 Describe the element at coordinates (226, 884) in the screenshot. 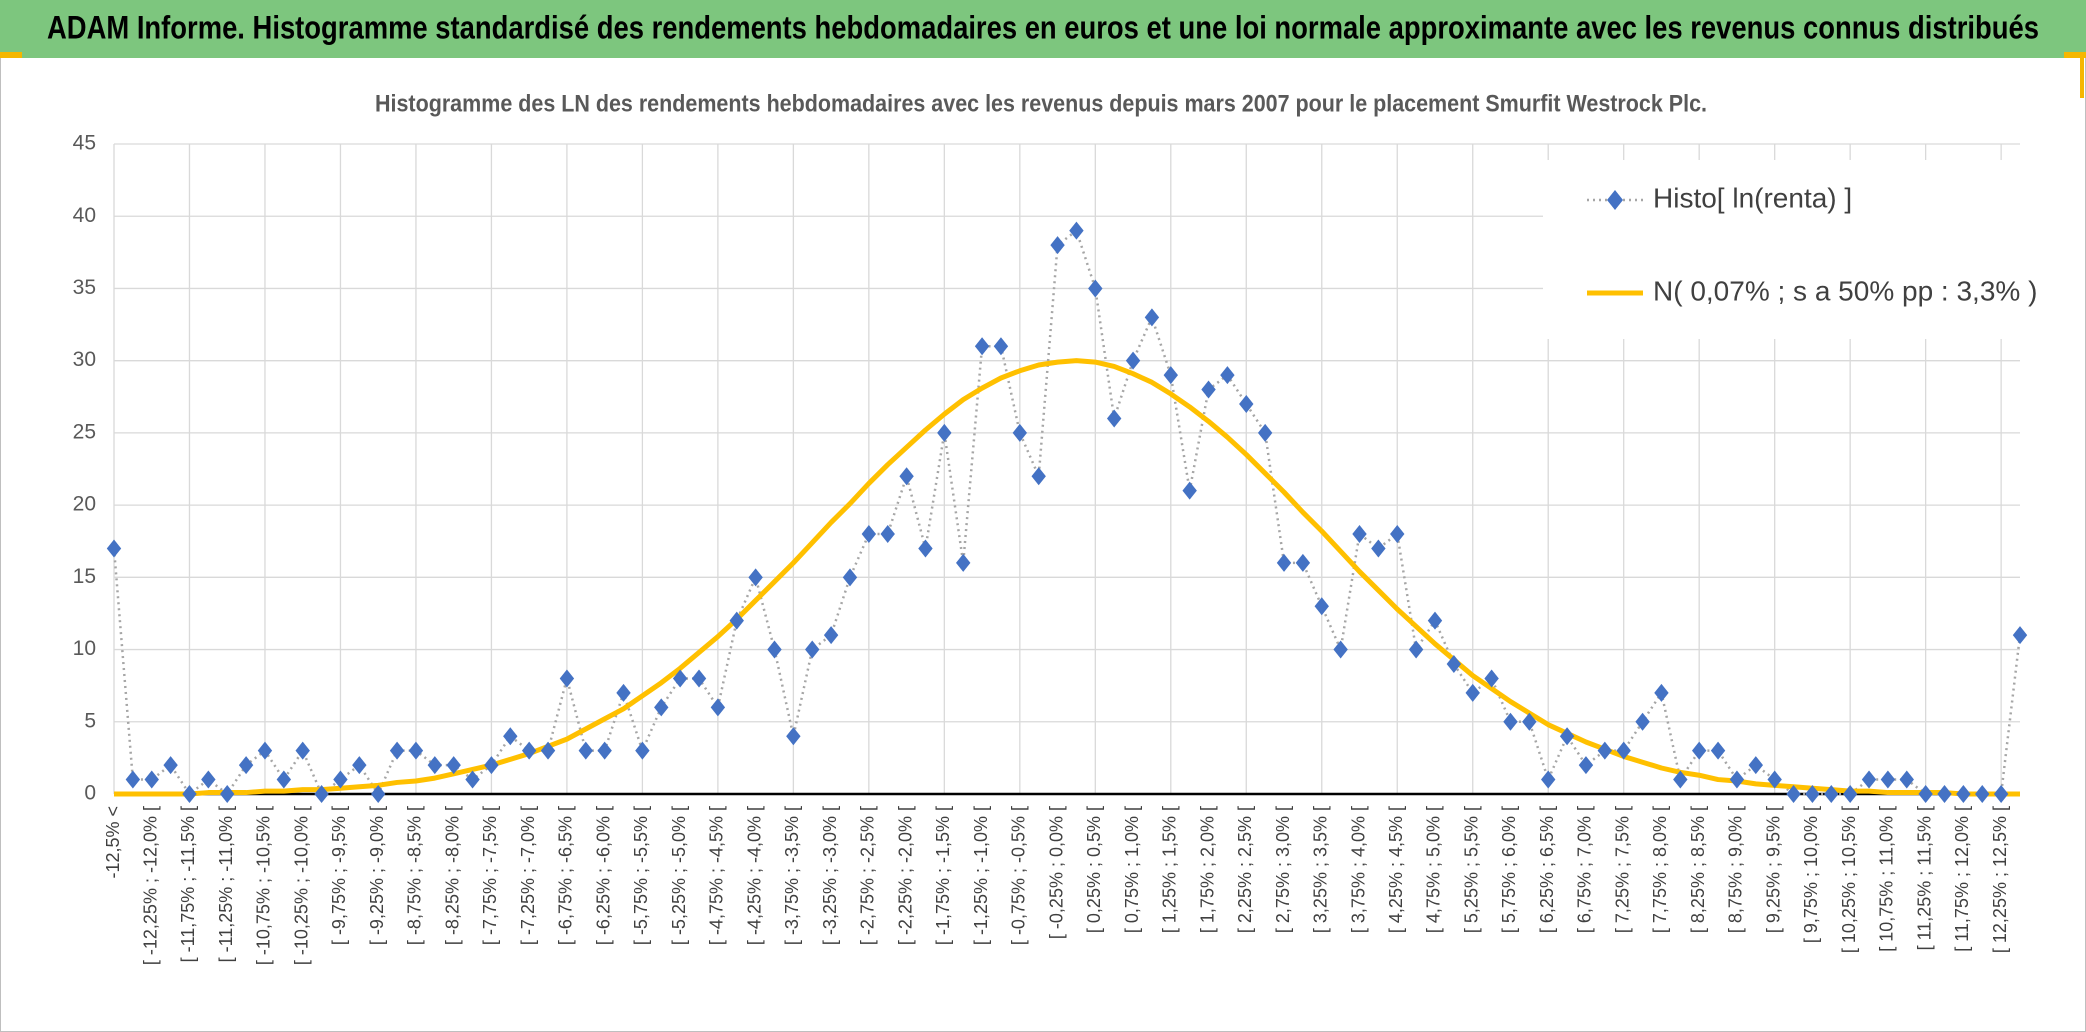

I see `x-tick-label: [ -11,25% ; -11,0% [` at that location.